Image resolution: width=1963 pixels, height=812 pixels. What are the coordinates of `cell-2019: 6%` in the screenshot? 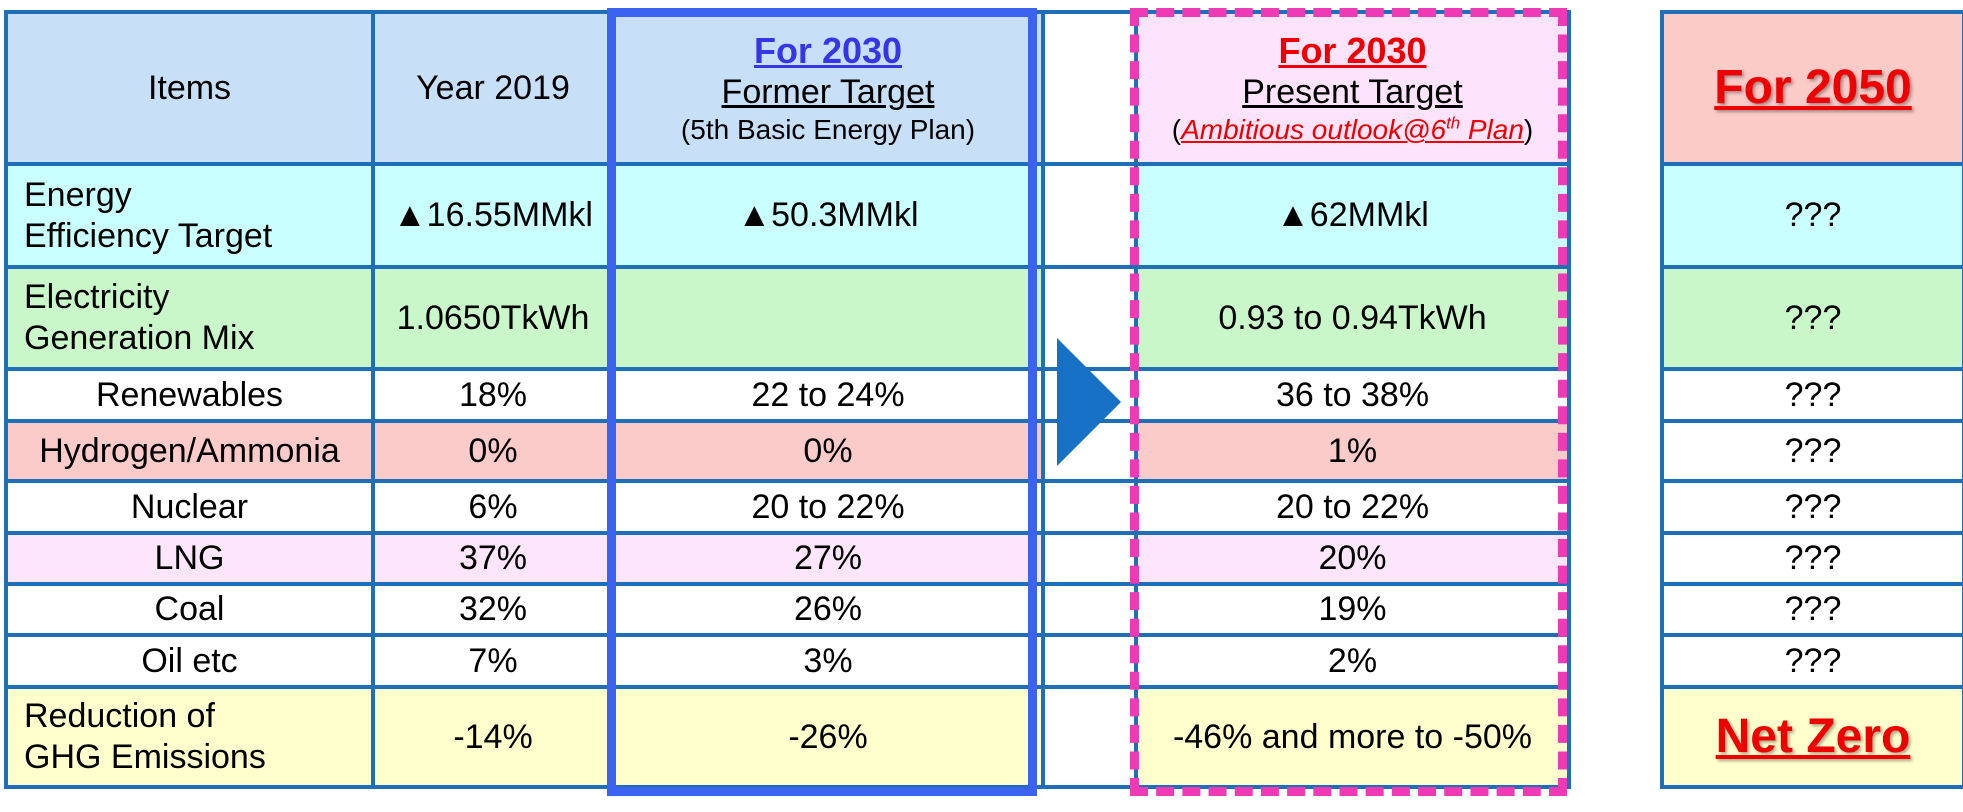 It's located at (493, 507).